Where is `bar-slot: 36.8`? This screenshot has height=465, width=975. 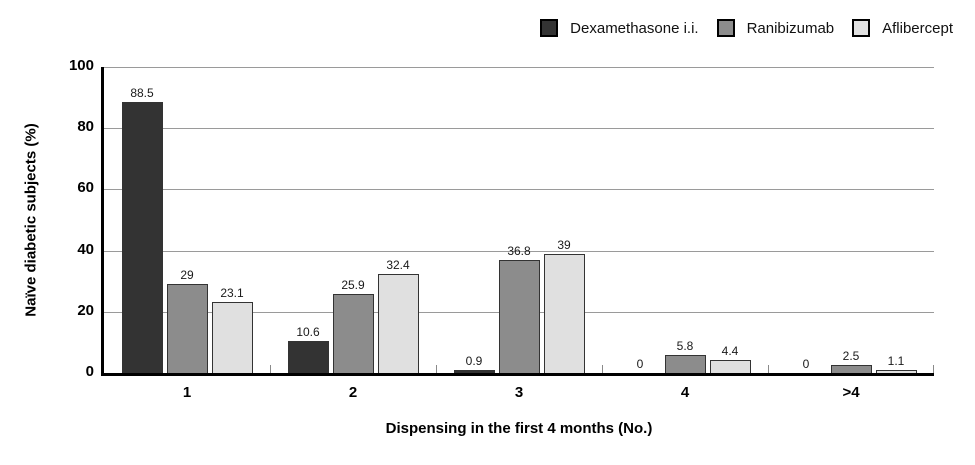 bar-slot: 36.8 is located at coordinates (519, 308).